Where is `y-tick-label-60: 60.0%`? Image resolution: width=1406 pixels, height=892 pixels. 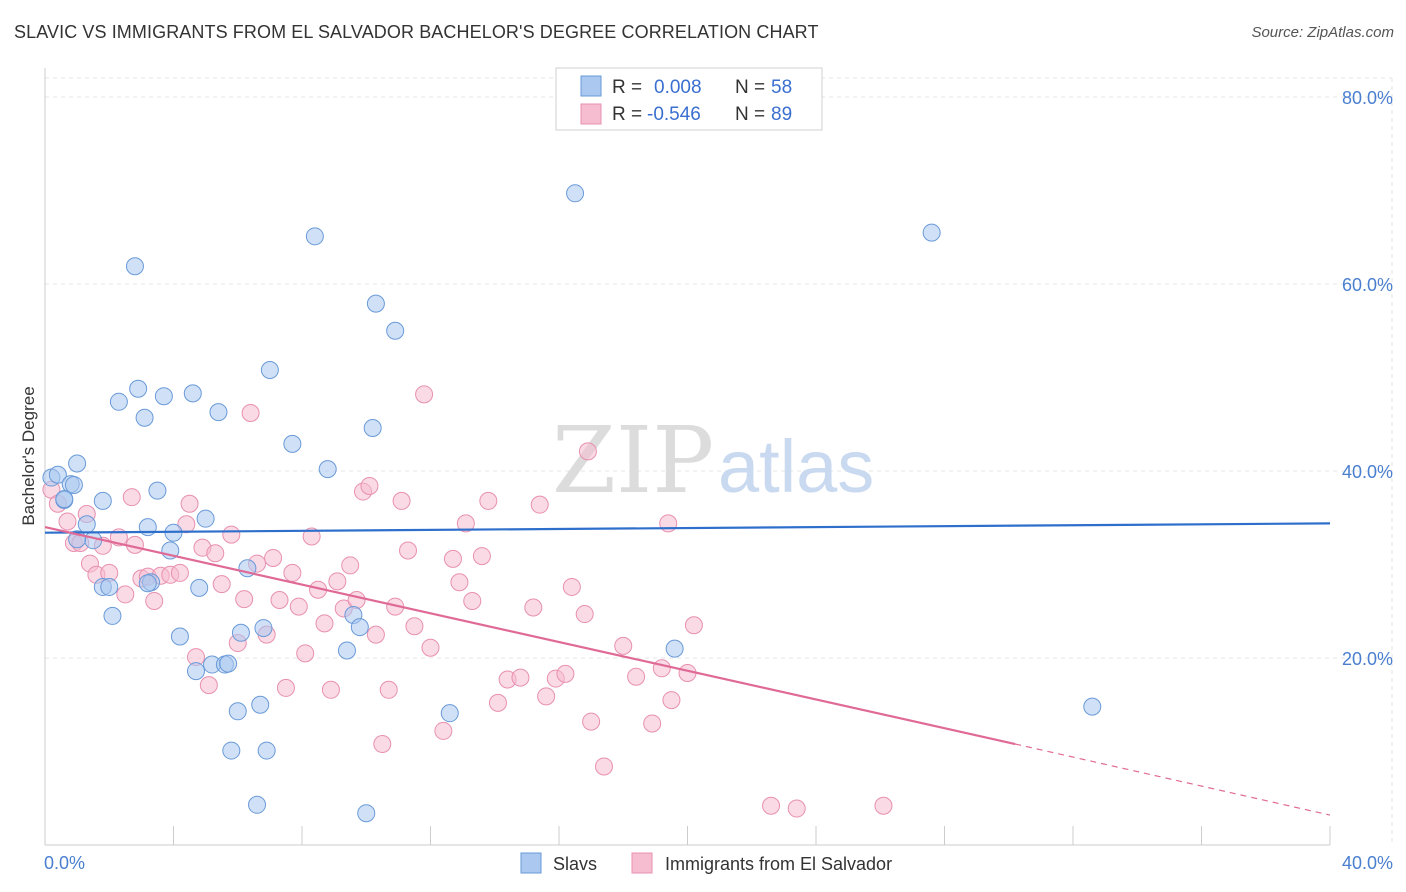 y-tick-label-60: 60.0% is located at coordinates (1367, 285).